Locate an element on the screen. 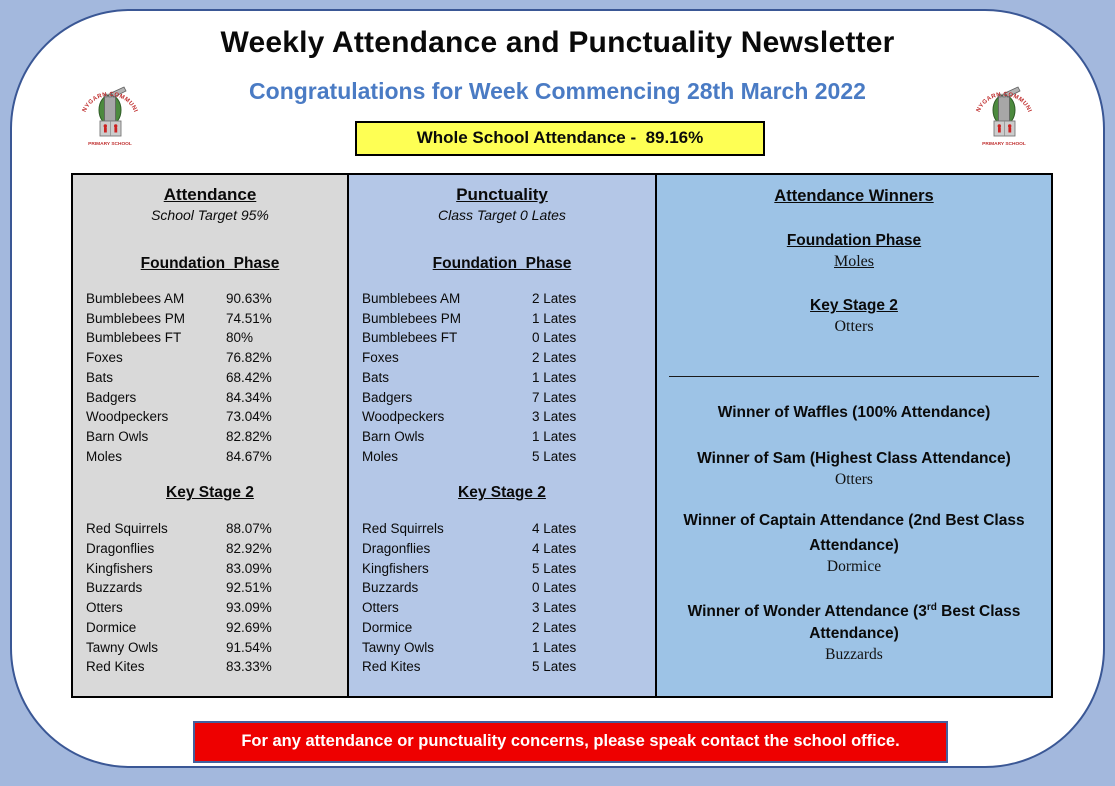 This screenshot has height=786, width=1115. table-row: Barn Owls 82.82% is located at coordinates (216, 437).